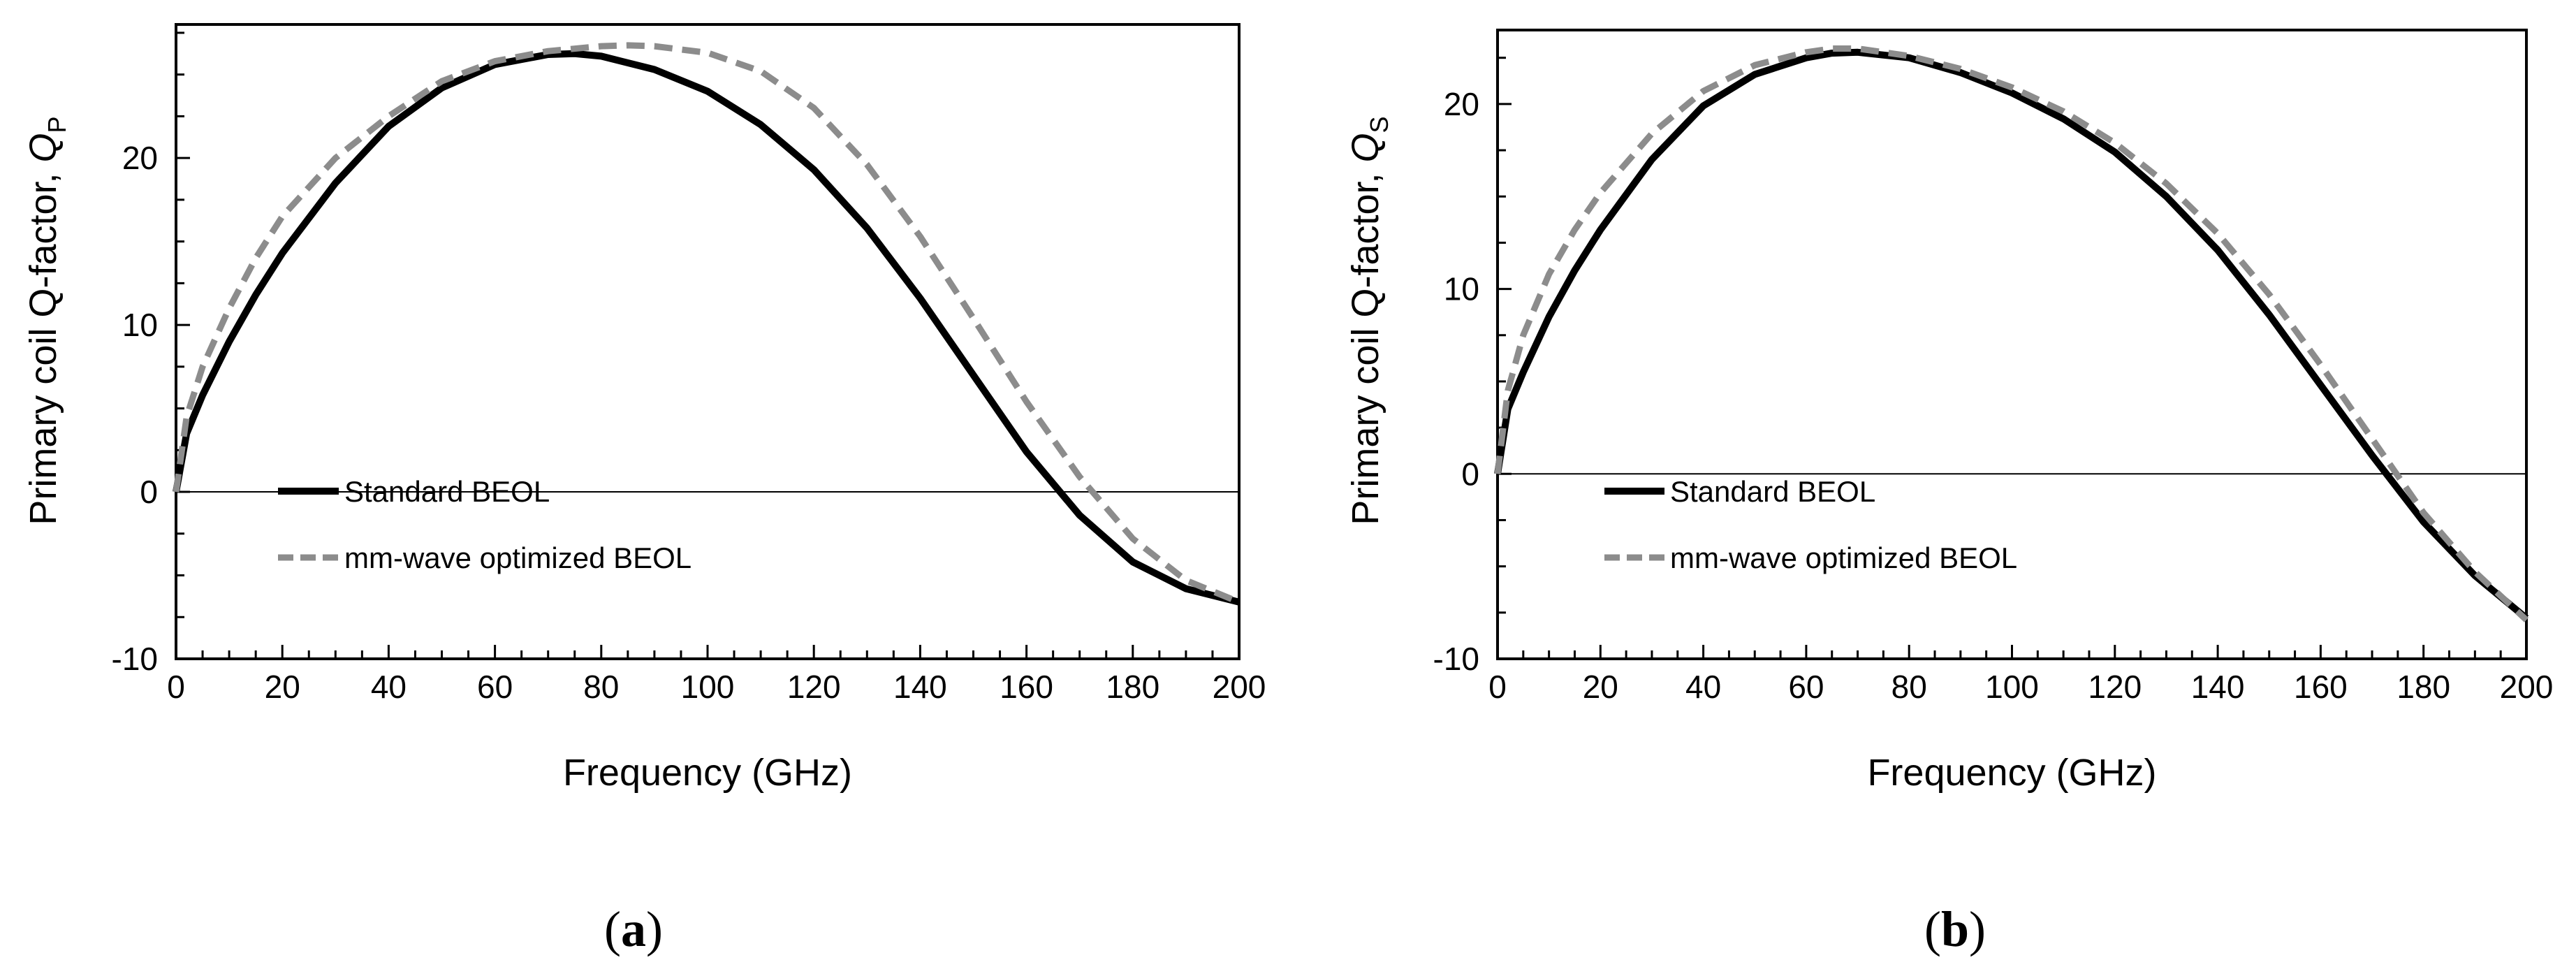  What do you see at coordinates (1379, 125) in the screenshot?
I see `y-axis-title-subscript: S` at bounding box center [1379, 125].